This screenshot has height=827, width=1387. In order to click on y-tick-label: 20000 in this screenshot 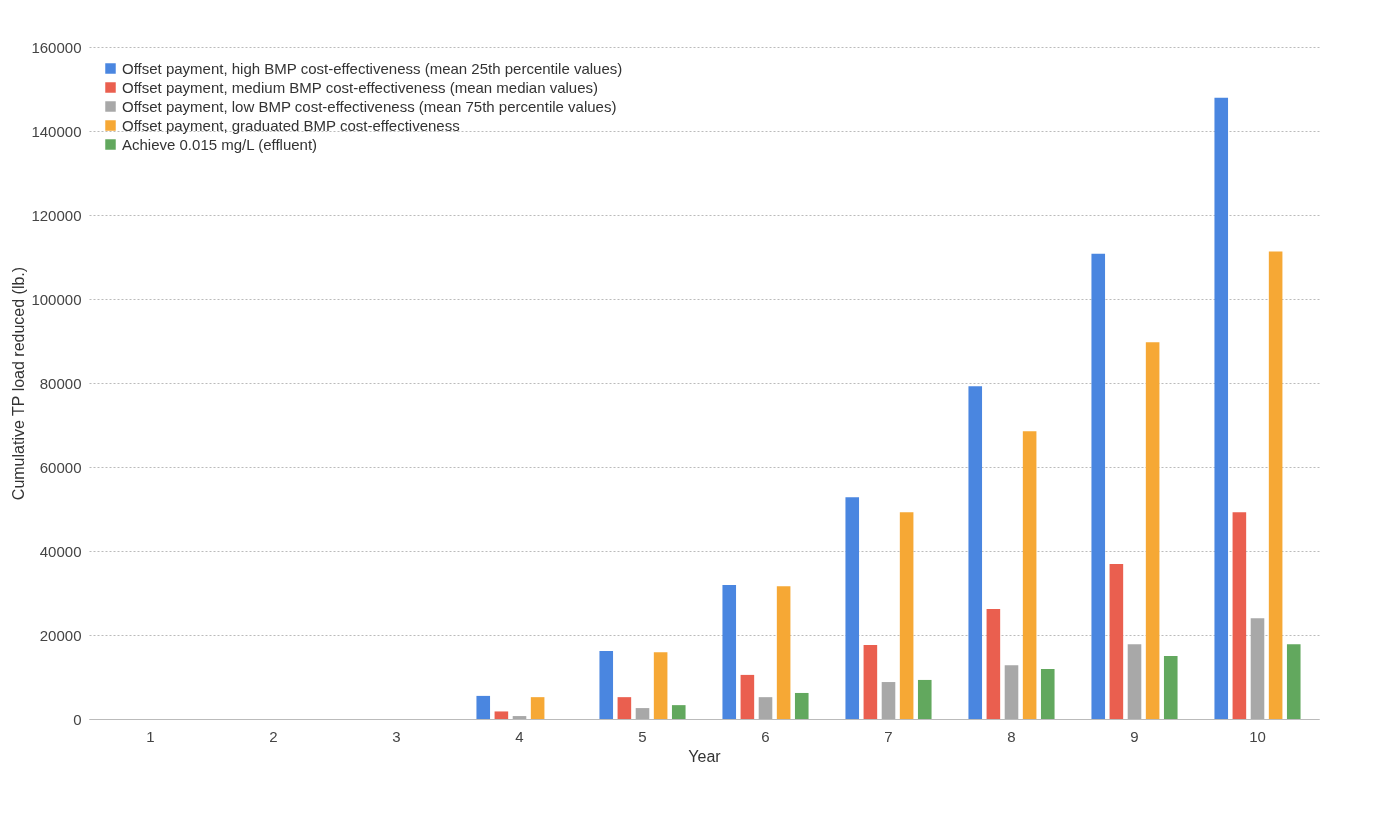, I will do `click(60, 635)`.